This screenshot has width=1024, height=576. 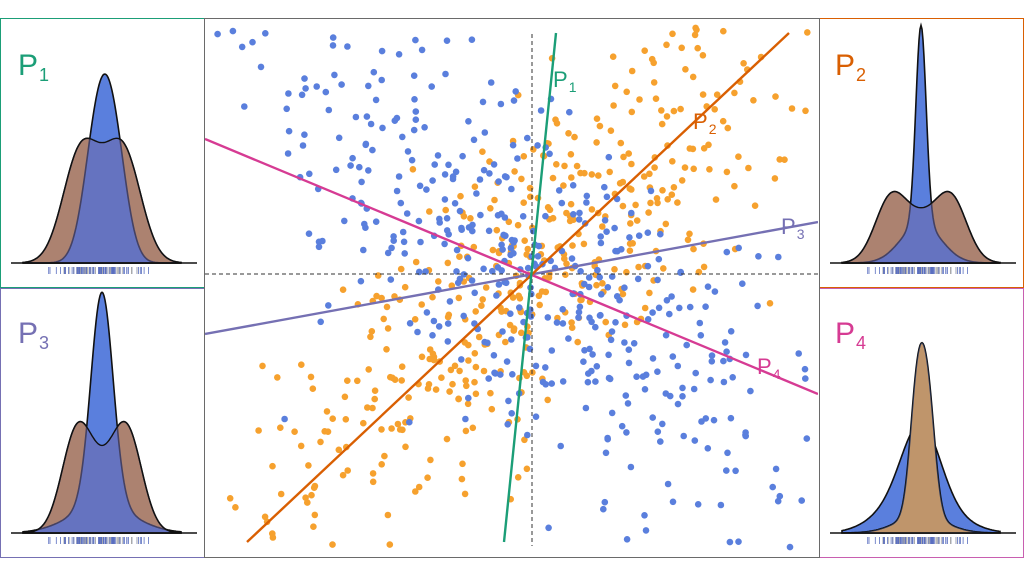 I want to click on density-plot-p2, so click(x=923, y=148).